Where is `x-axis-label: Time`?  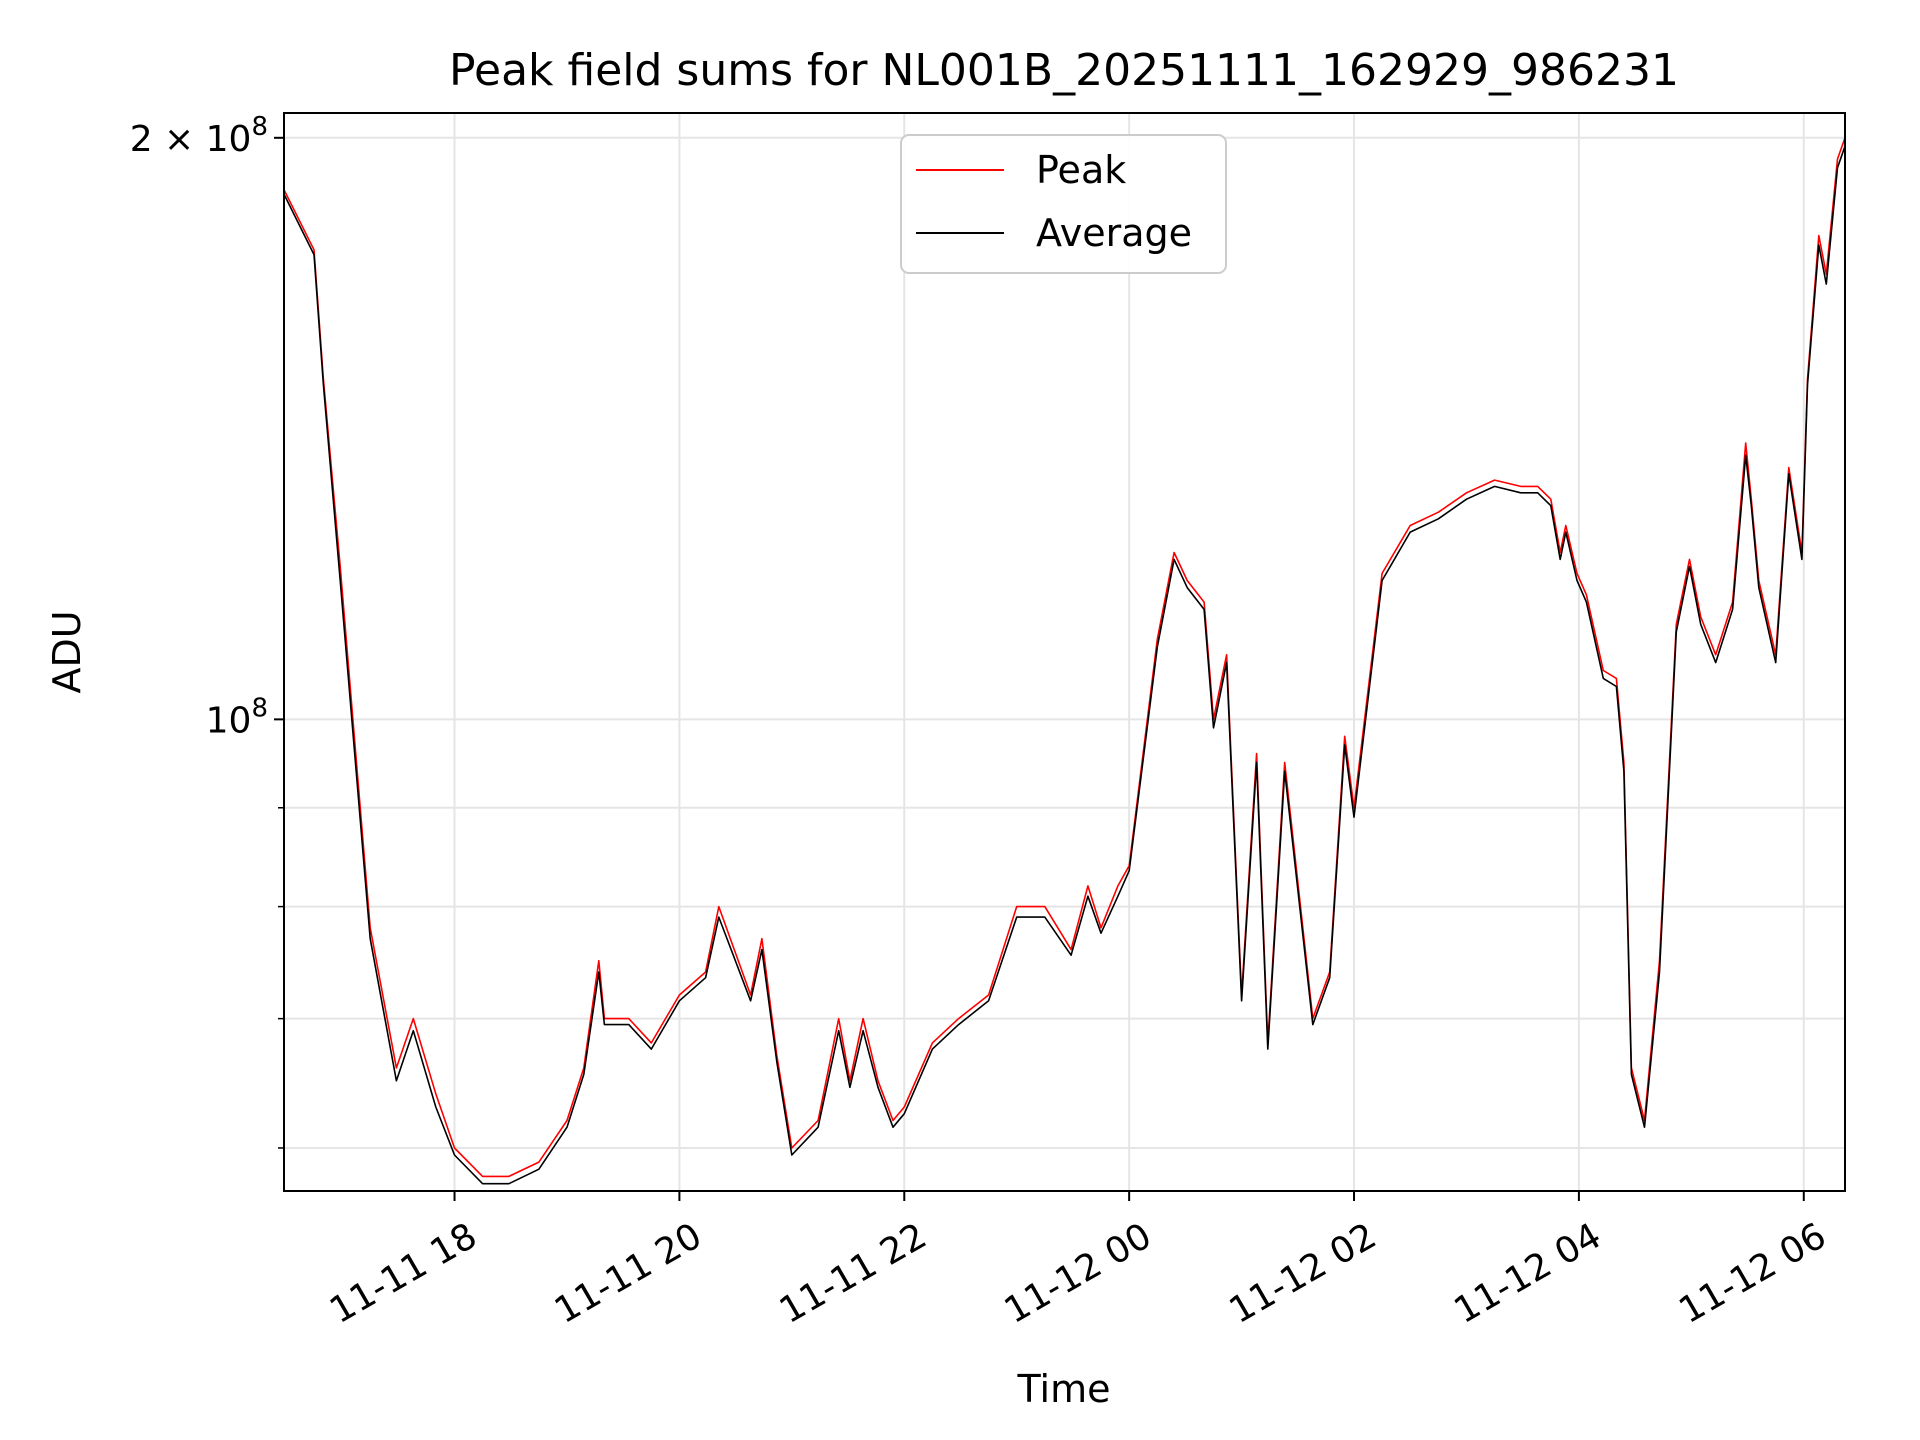
x-axis-label: Time is located at coordinates (1064, 1389).